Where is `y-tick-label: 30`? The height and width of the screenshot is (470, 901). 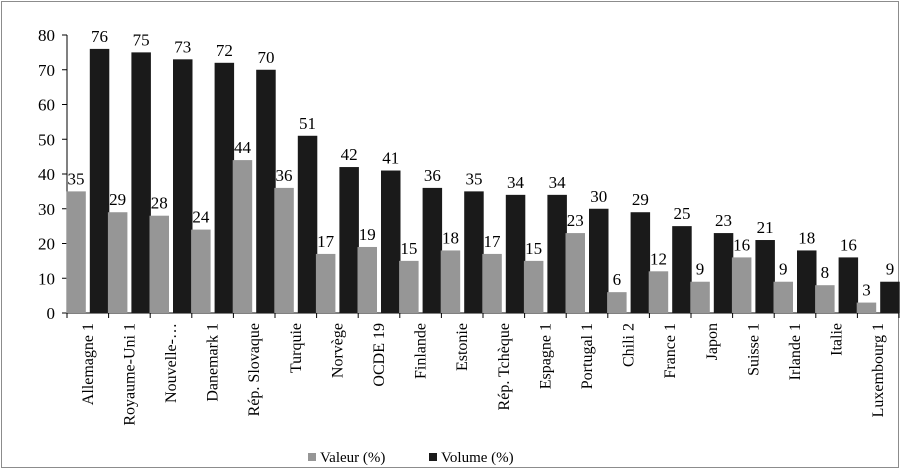
y-tick-label: 30 is located at coordinates (46, 209).